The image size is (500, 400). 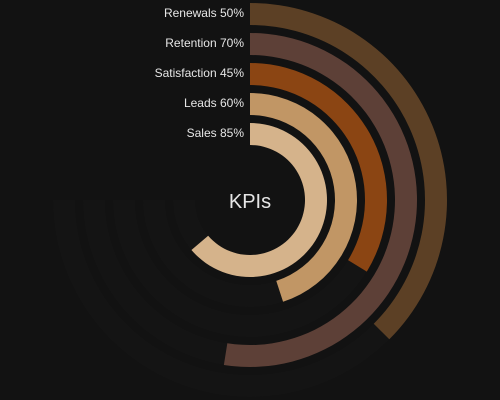 I want to click on label-satisfaction: Satisfaction 45%, so click(x=200, y=73).